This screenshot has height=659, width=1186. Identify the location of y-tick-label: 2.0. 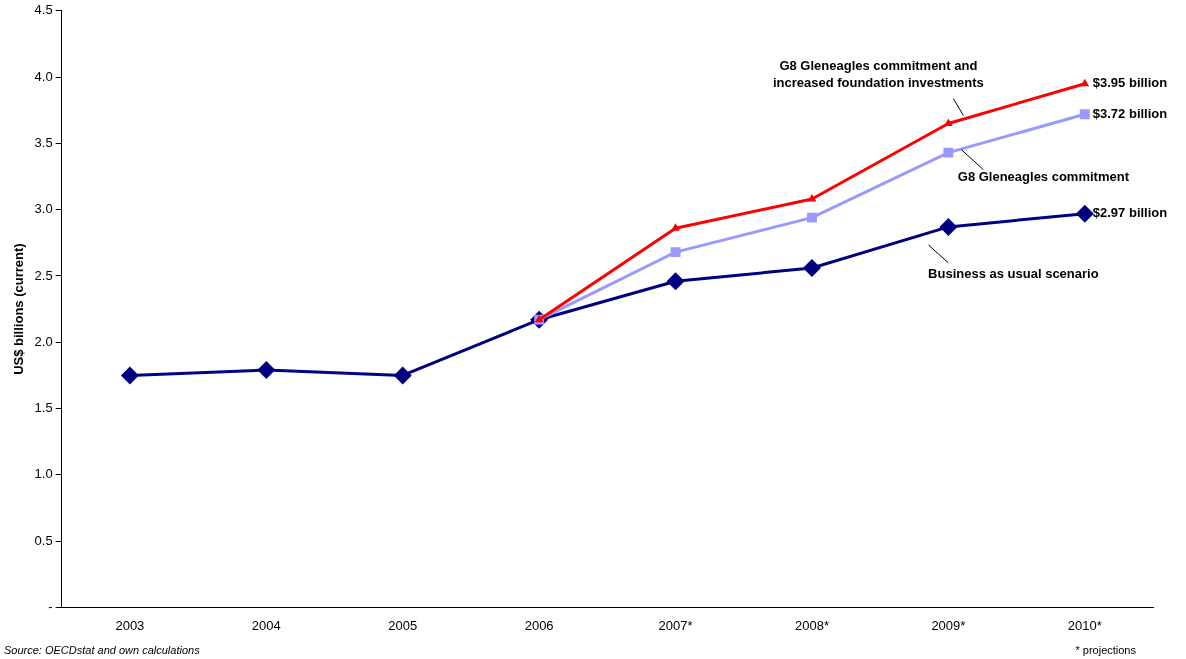
(43, 341).